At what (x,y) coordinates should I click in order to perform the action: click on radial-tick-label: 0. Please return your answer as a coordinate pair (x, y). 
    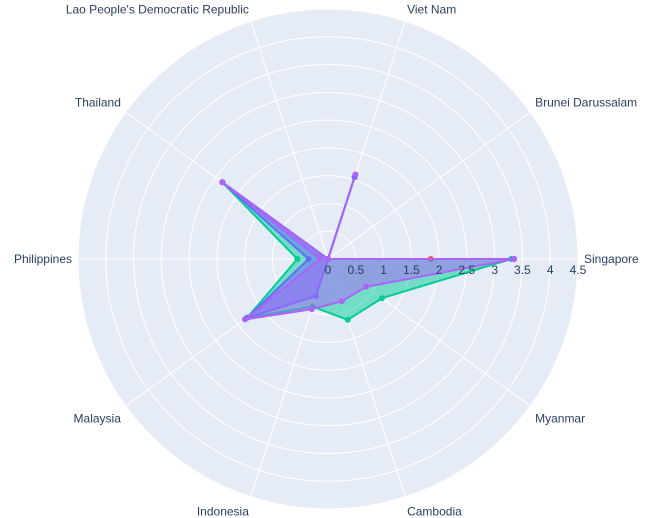
    Looking at the image, I should click on (328, 270).